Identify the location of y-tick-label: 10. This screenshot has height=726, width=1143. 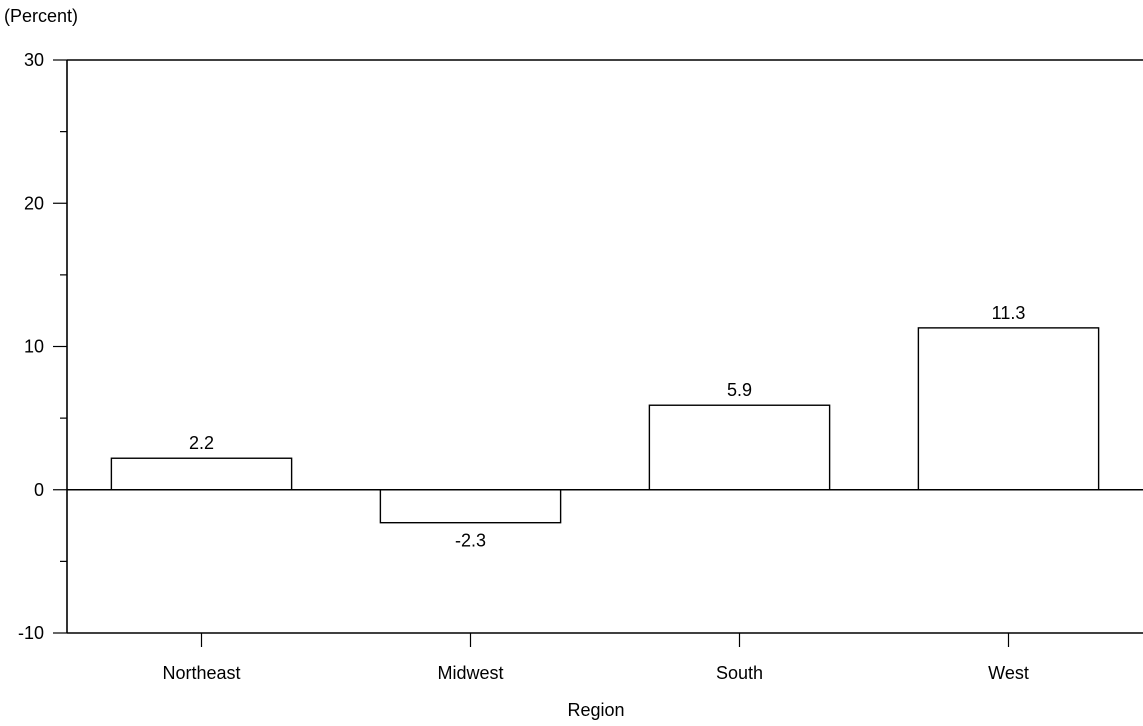
(34, 347).